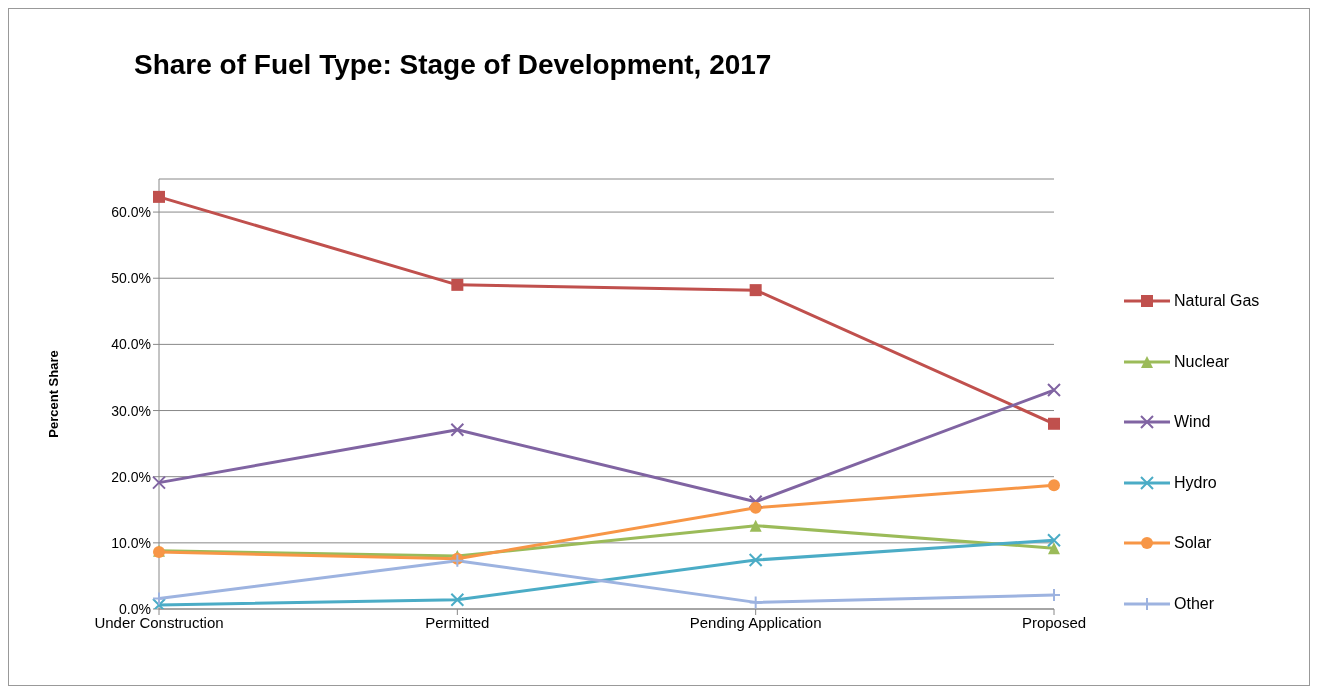  I want to click on y-axis-title: Percent Share, so click(53, 394).